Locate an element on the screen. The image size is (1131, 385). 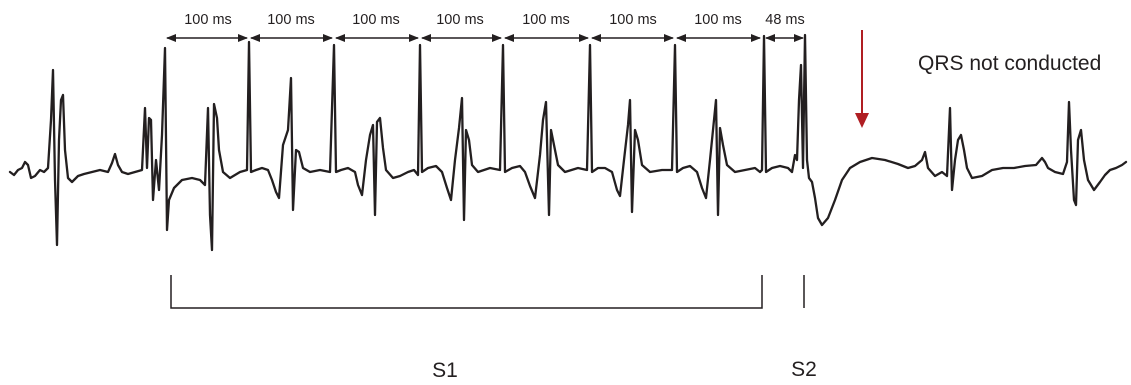
annotation-text: QRS not conducted is located at coordinates (1009, 63).